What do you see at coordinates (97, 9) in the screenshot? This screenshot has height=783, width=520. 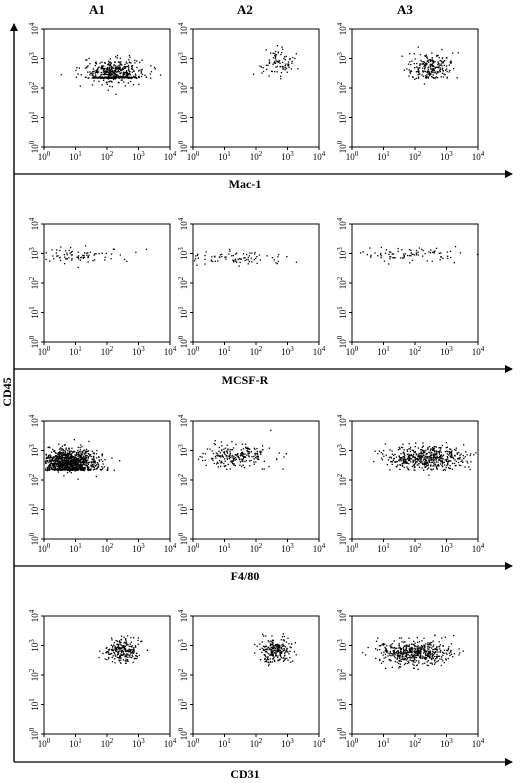 I see `column-header-a1: A1` at bounding box center [97, 9].